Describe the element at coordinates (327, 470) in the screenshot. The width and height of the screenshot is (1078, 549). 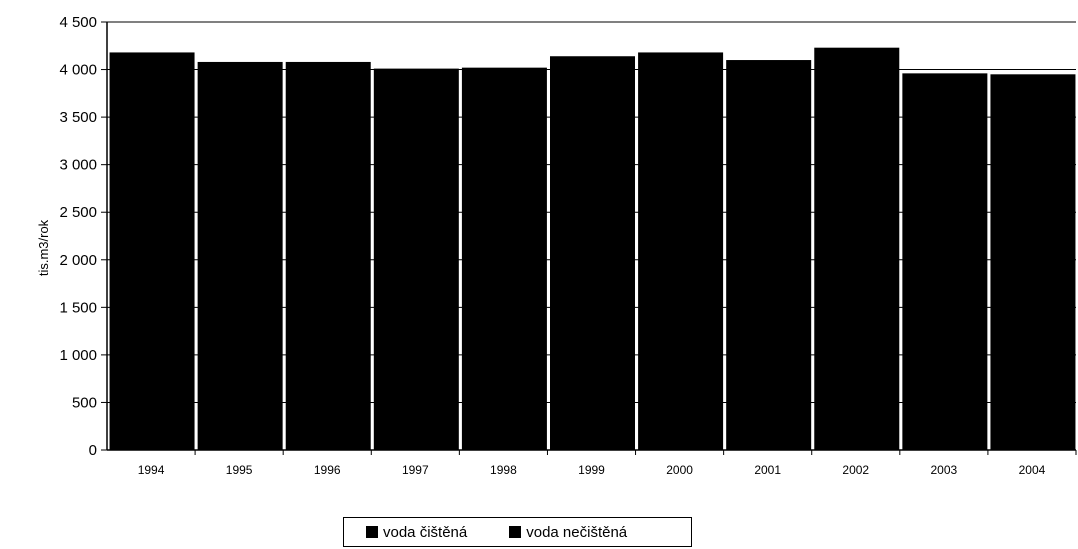
I see `x-tick-label-1996: 1996` at that location.